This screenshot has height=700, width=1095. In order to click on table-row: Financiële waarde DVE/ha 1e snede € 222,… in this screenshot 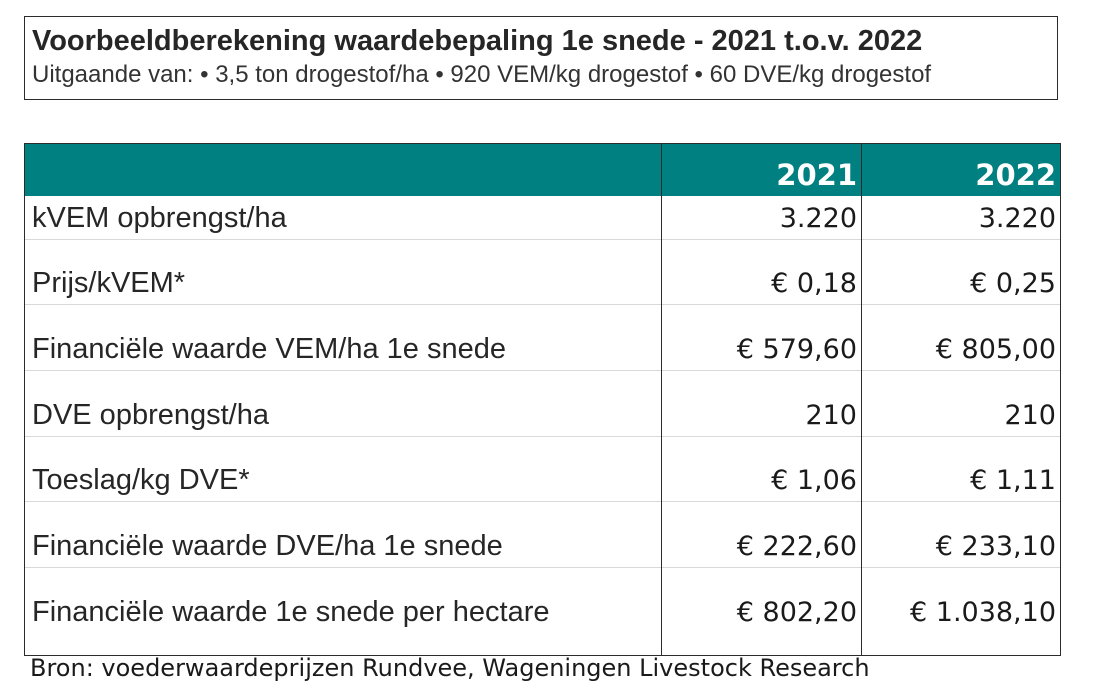, I will do `click(542, 556)`.